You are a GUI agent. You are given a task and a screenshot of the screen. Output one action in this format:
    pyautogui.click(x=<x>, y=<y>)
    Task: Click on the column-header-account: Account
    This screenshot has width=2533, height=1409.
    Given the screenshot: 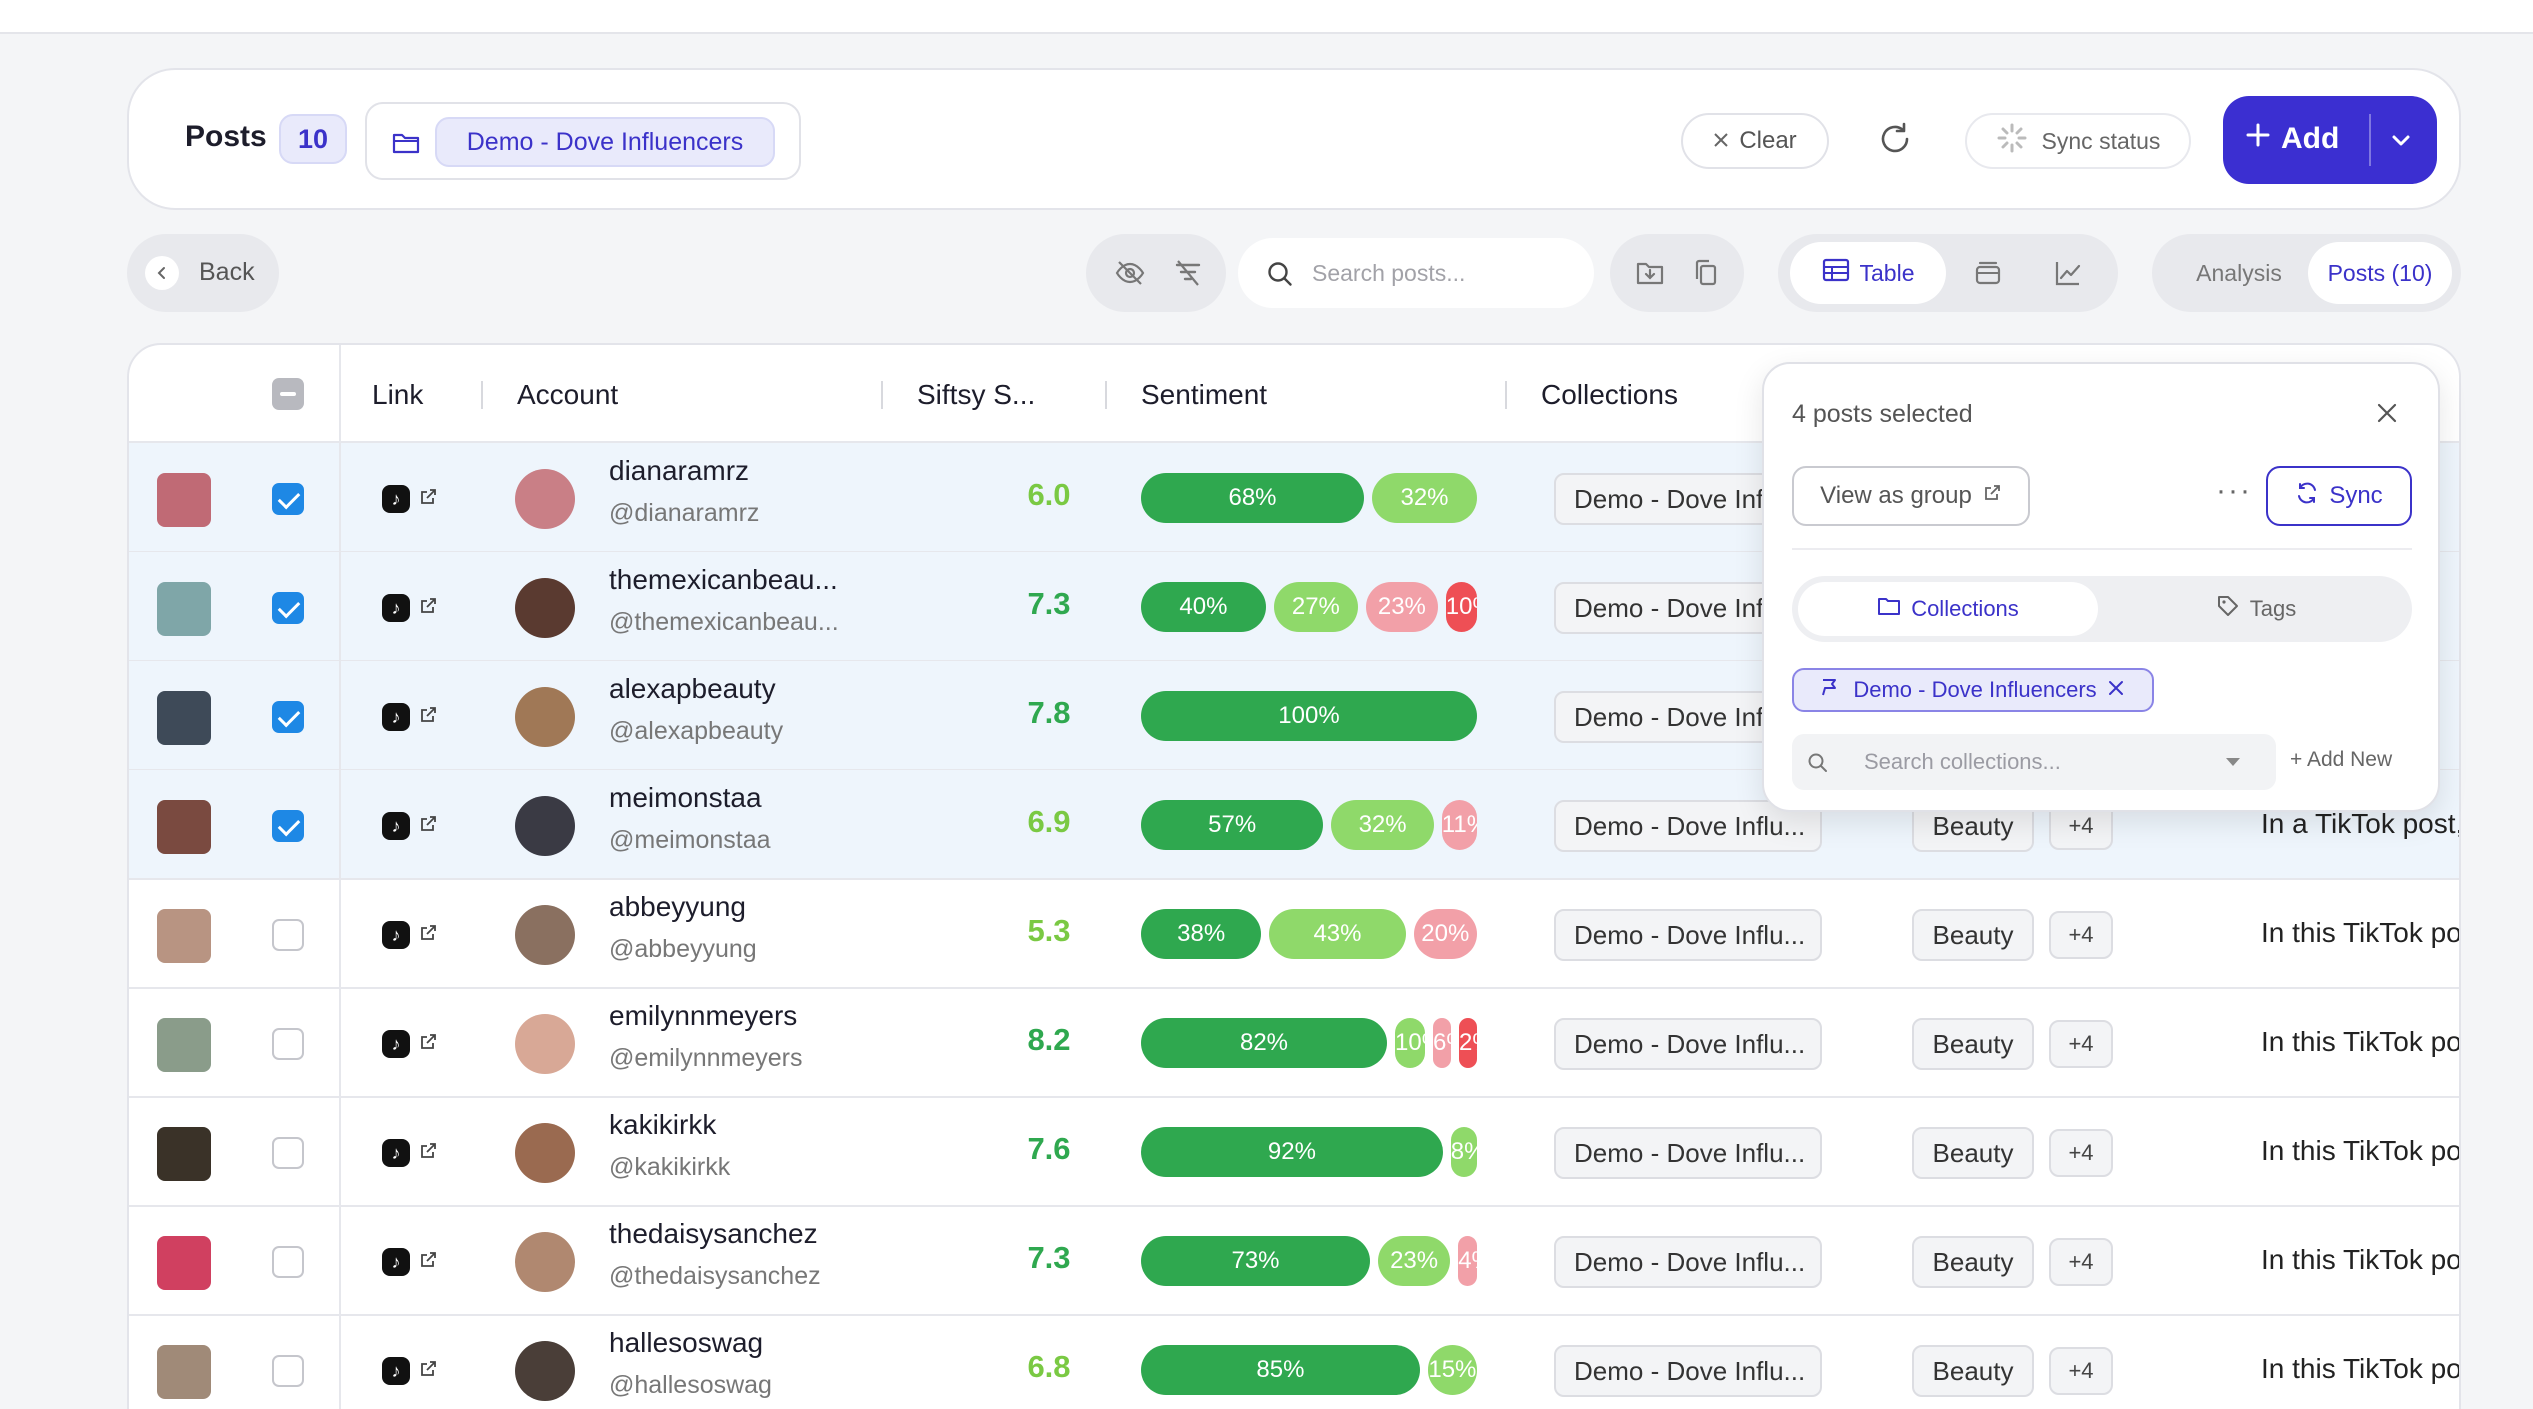 What is the action you would take?
    pyautogui.click(x=568, y=394)
    